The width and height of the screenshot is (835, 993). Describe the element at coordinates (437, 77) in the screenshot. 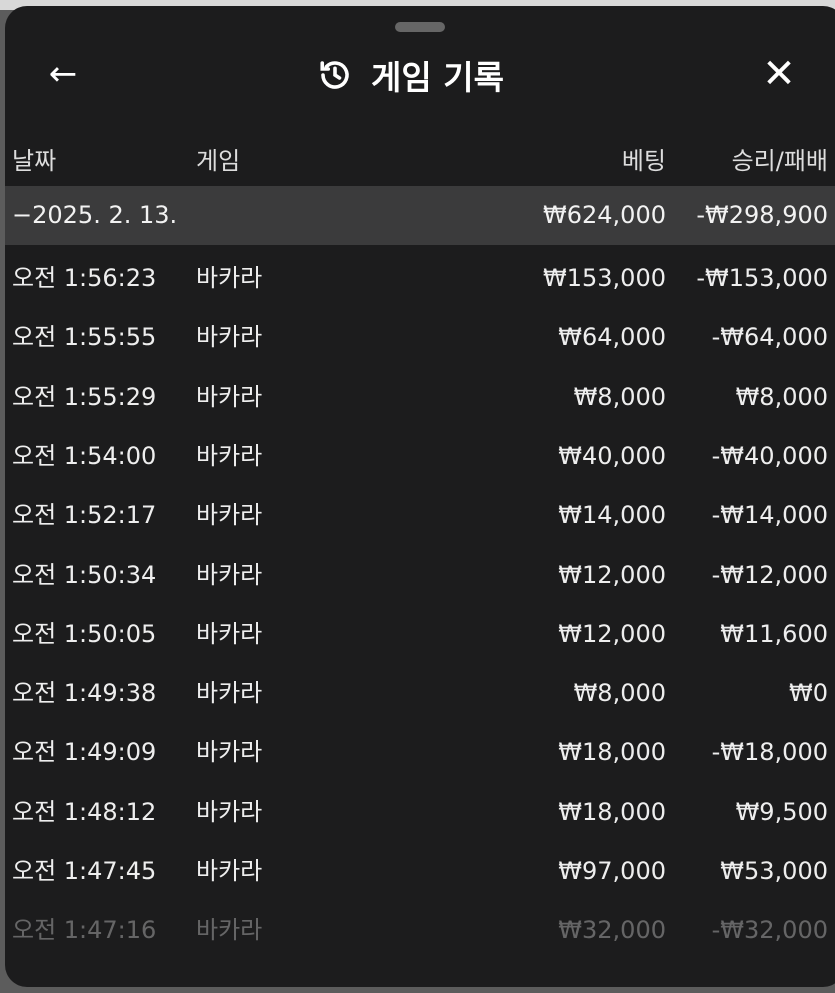

I see `title-text: 게임 기록` at that location.